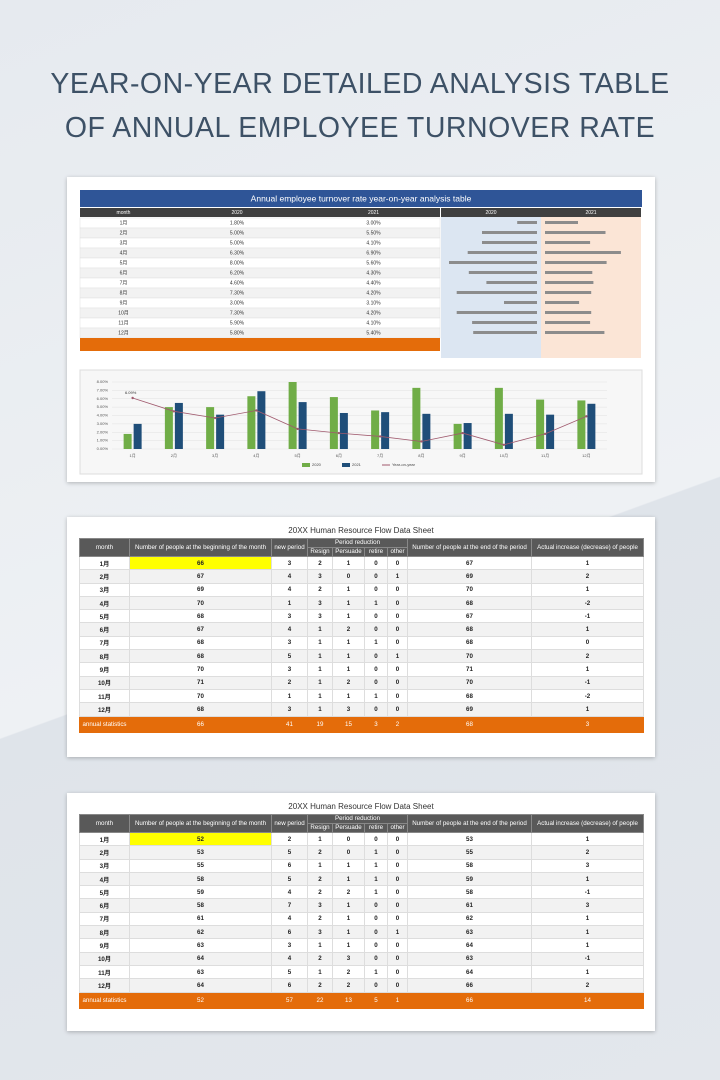 This screenshot has height=1080, width=720. Describe the element at coordinates (373, 233) in the screenshot. I see `rate-cell: 5.50%` at that location.